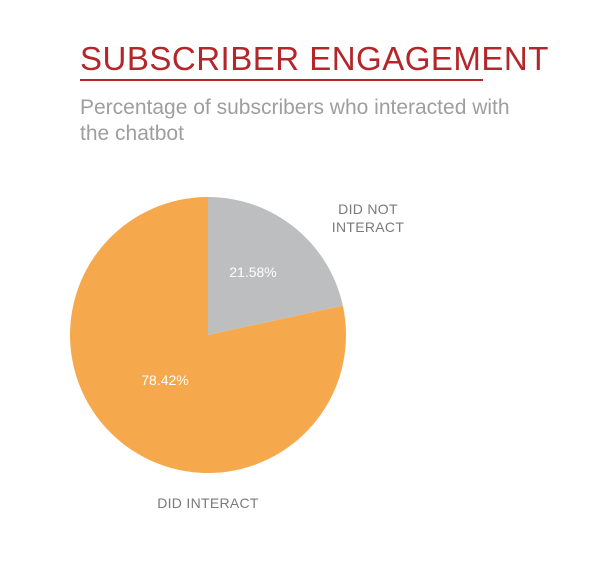 This screenshot has height=569, width=600. Describe the element at coordinates (281, 80) in the screenshot. I see `title-underline` at that location.